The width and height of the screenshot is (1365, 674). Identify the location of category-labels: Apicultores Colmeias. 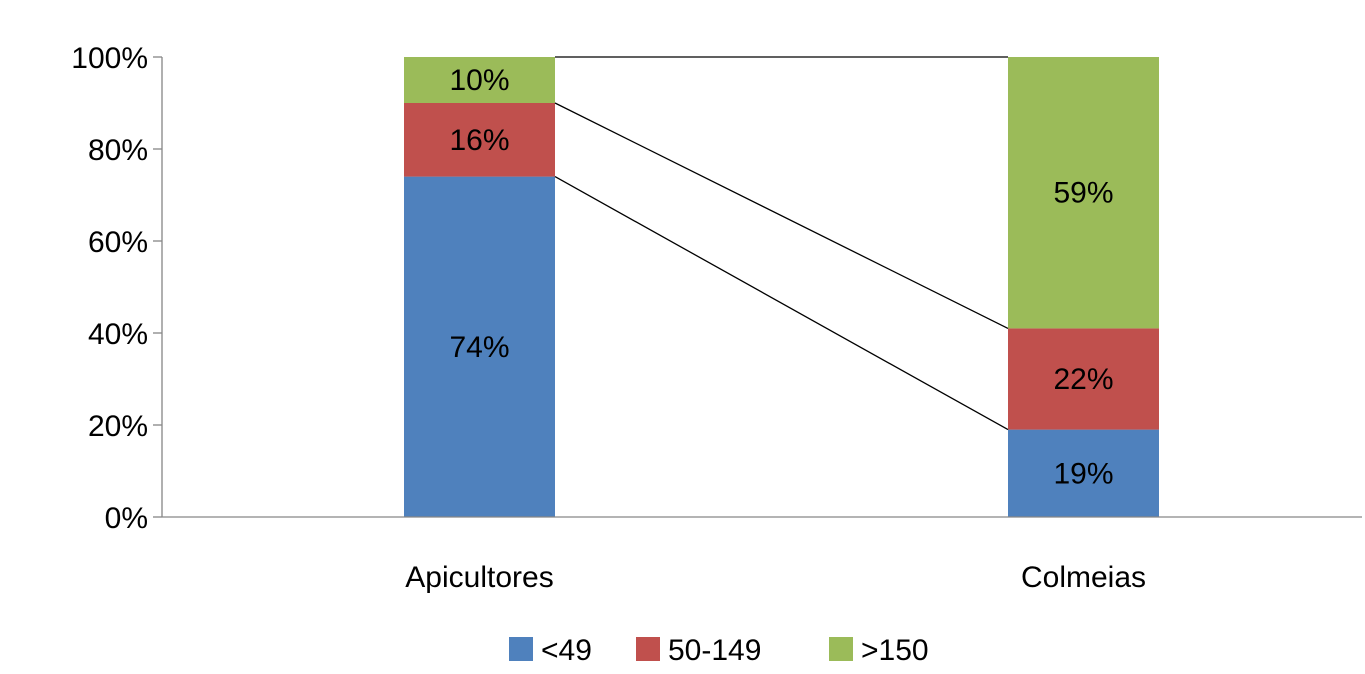
(775, 577).